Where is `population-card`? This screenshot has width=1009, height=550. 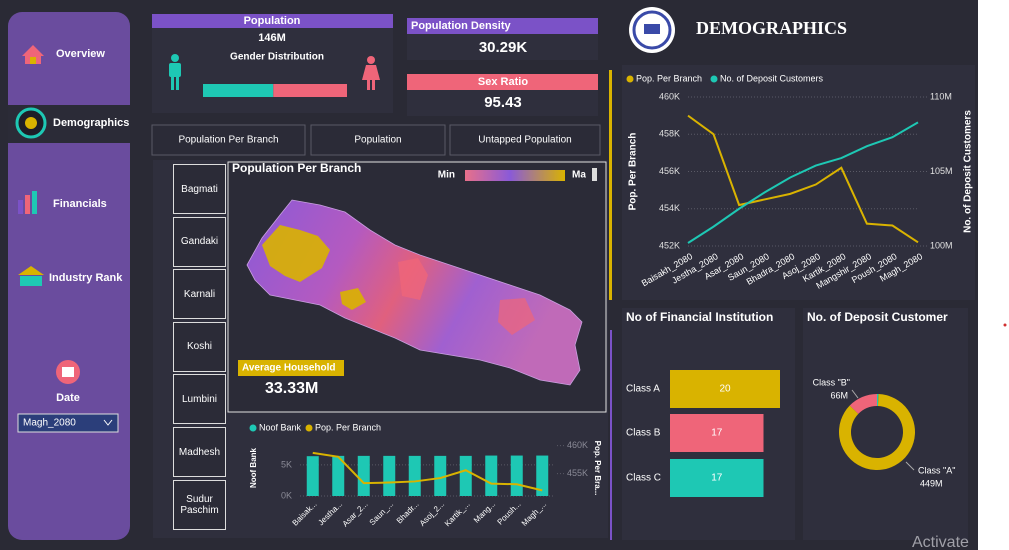
population-card is located at coordinates (272, 63).